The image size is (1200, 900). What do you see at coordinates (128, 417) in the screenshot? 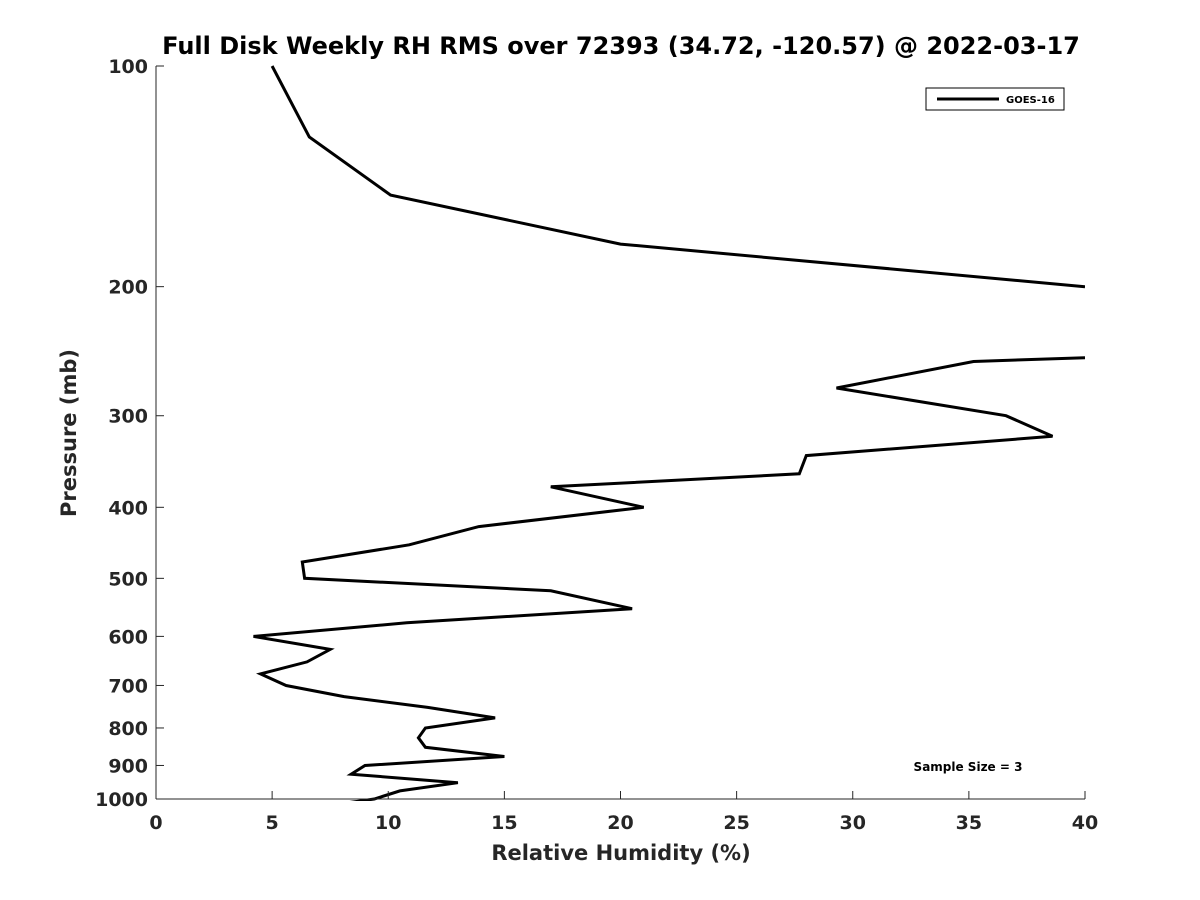
I see `y-tick-label: 300` at bounding box center [128, 417].